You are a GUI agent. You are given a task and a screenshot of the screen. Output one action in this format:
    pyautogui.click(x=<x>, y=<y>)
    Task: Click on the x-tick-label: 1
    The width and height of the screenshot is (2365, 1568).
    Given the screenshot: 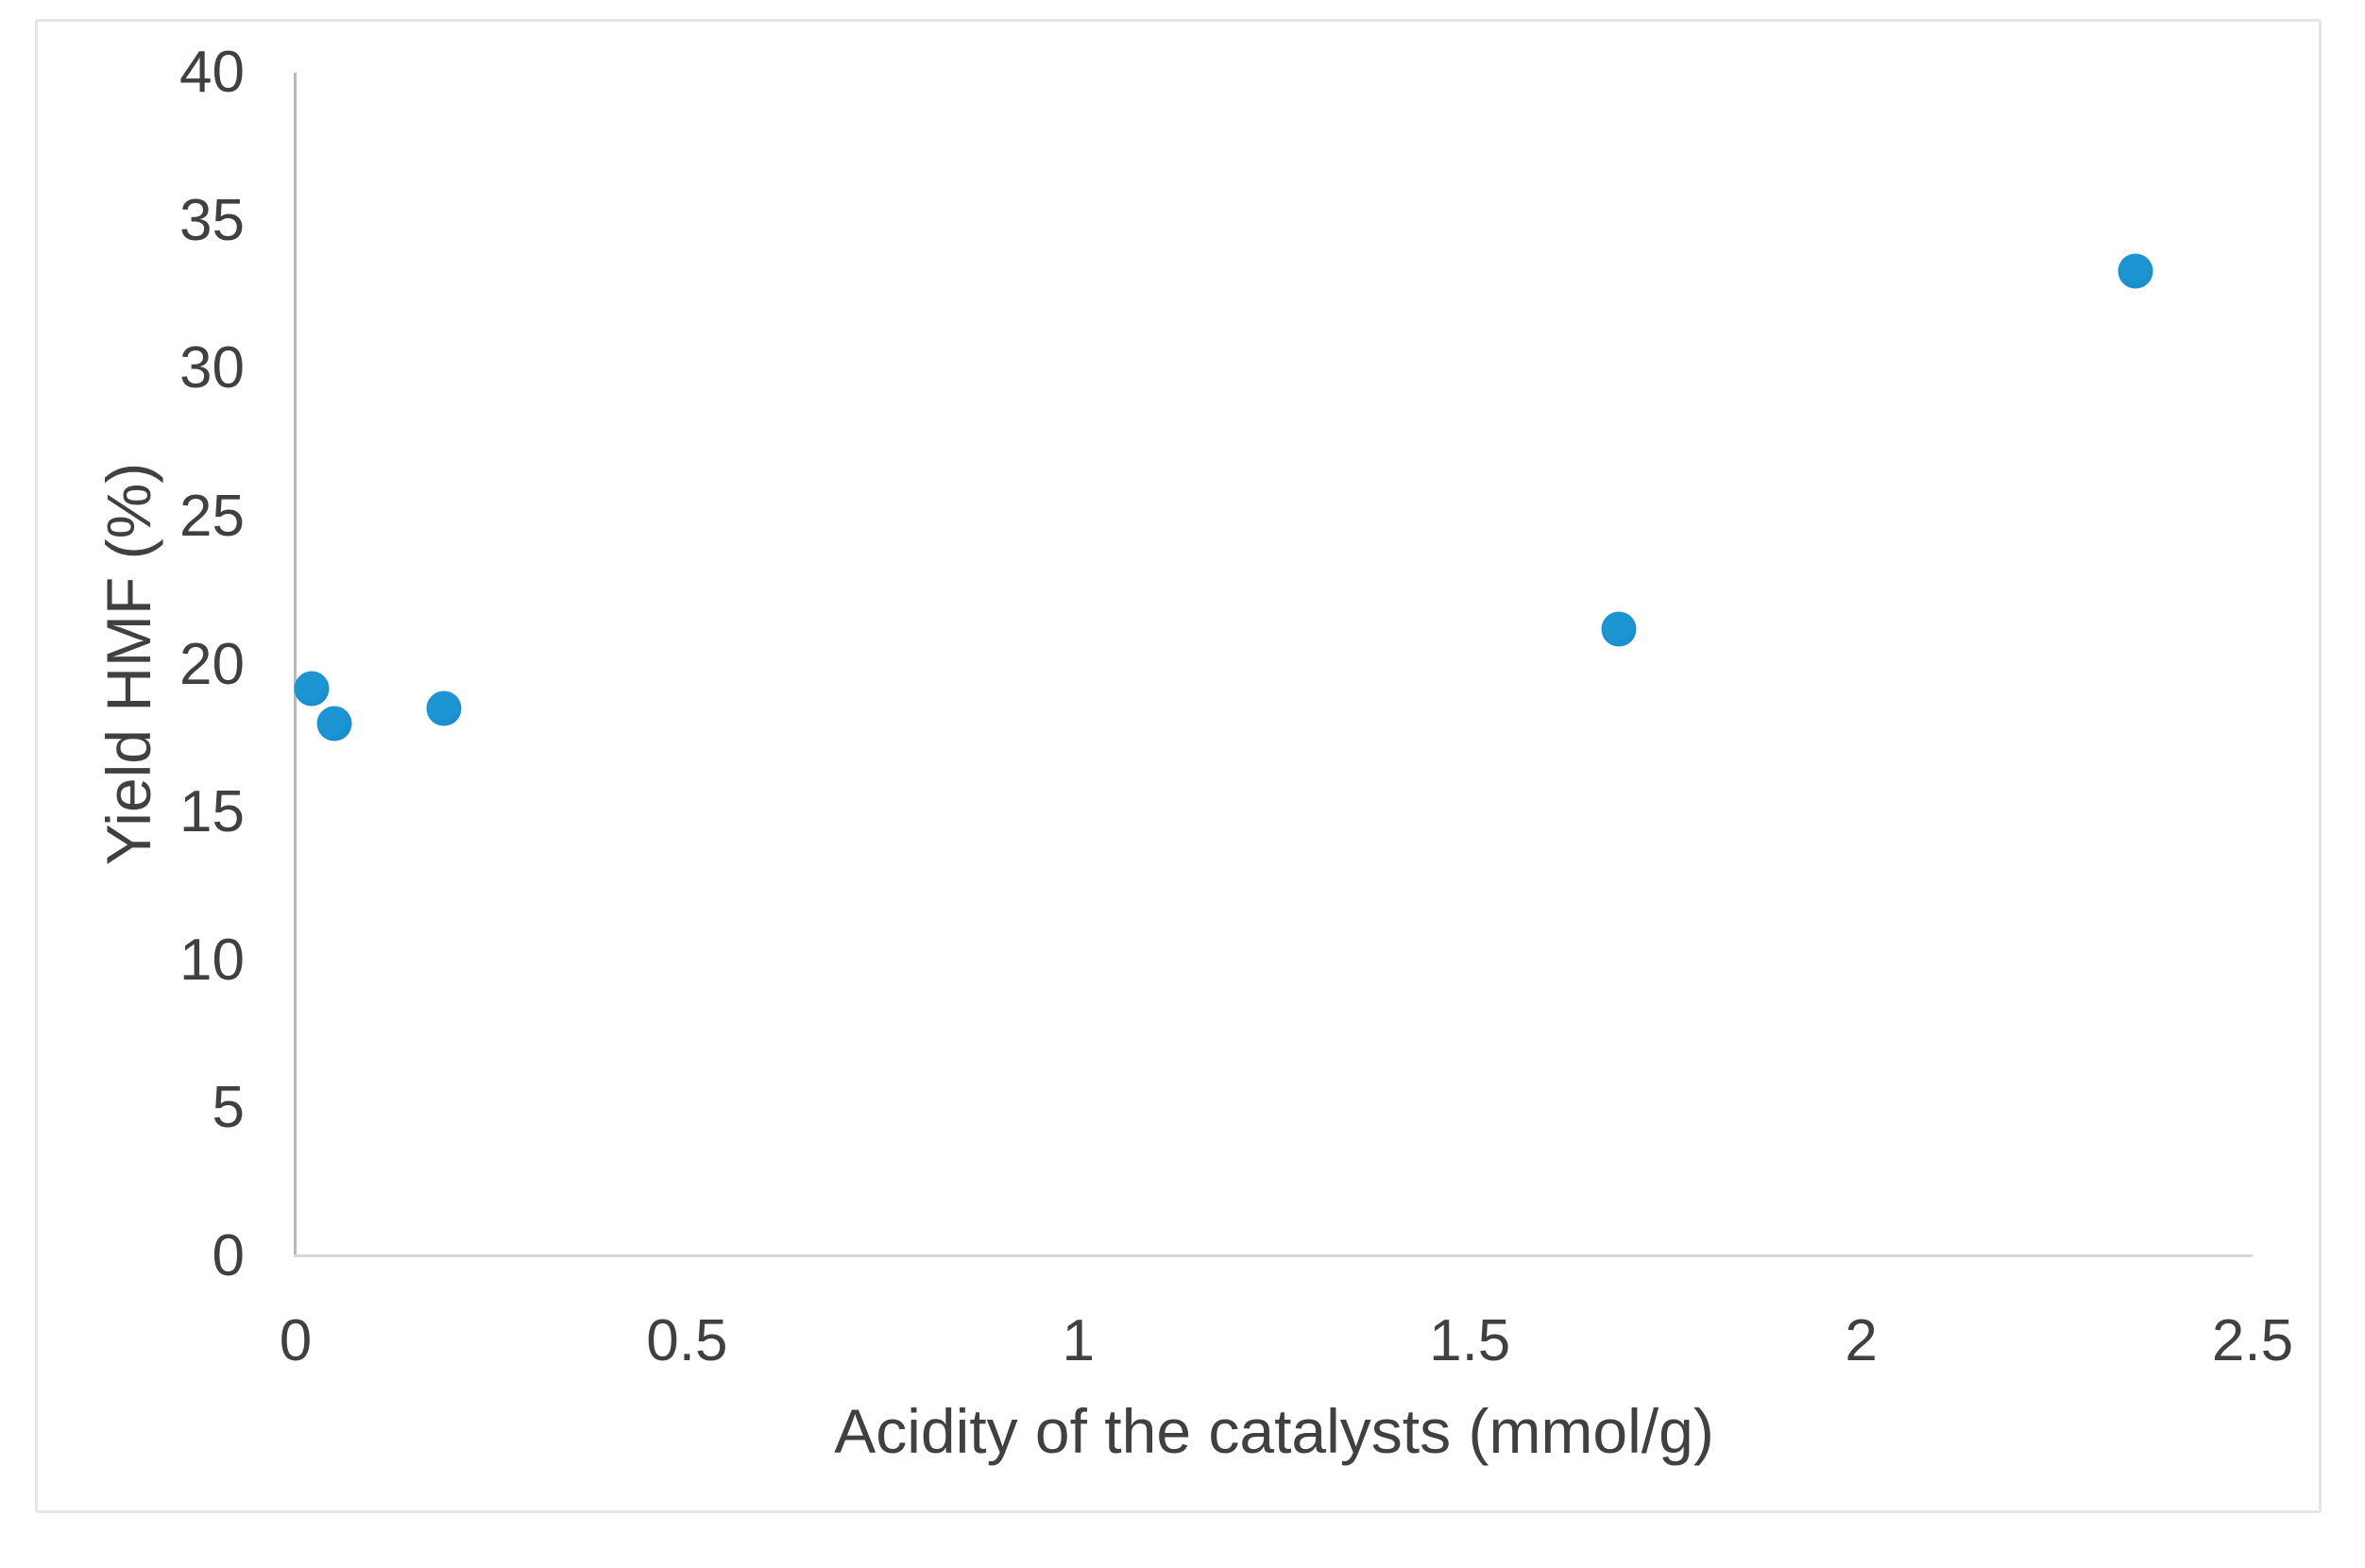 What is the action you would take?
    pyautogui.click(x=1079, y=1340)
    